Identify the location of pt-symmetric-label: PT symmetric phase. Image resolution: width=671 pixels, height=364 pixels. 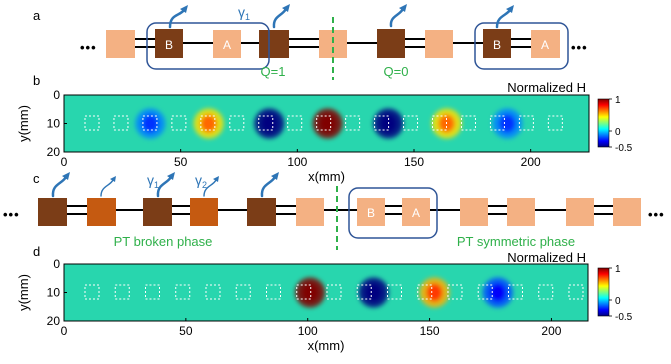
(516, 241).